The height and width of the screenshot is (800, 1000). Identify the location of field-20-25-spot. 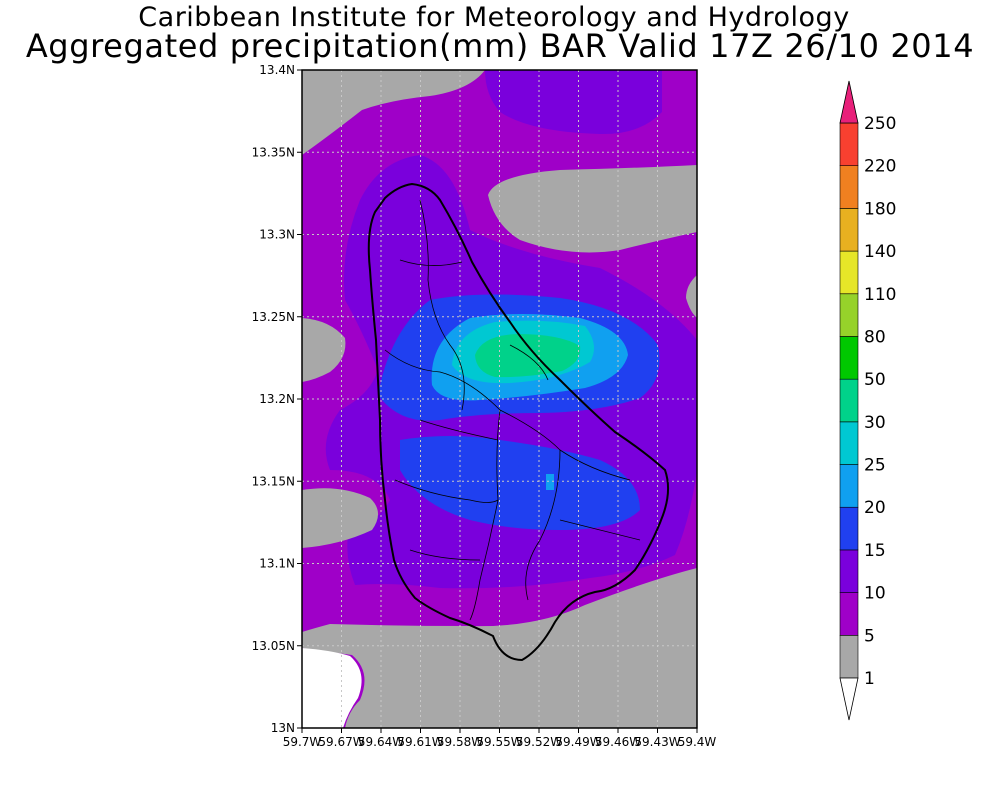
(550, 482).